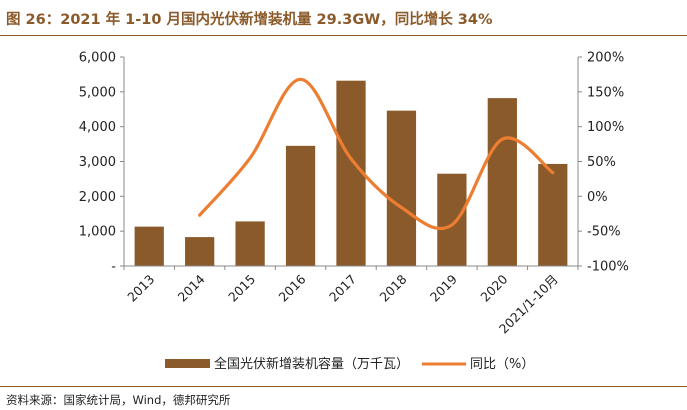 This screenshot has width=687, height=410. Describe the element at coordinates (300, 205) in the screenshot. I see `bar-2016` at that location.